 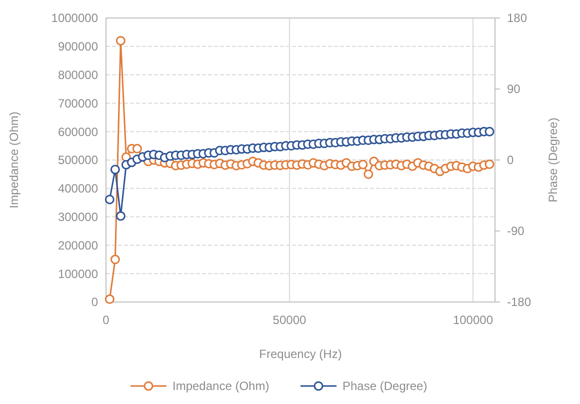 I want to click on x-tick-label: 100000, so click(x=473, y=320).